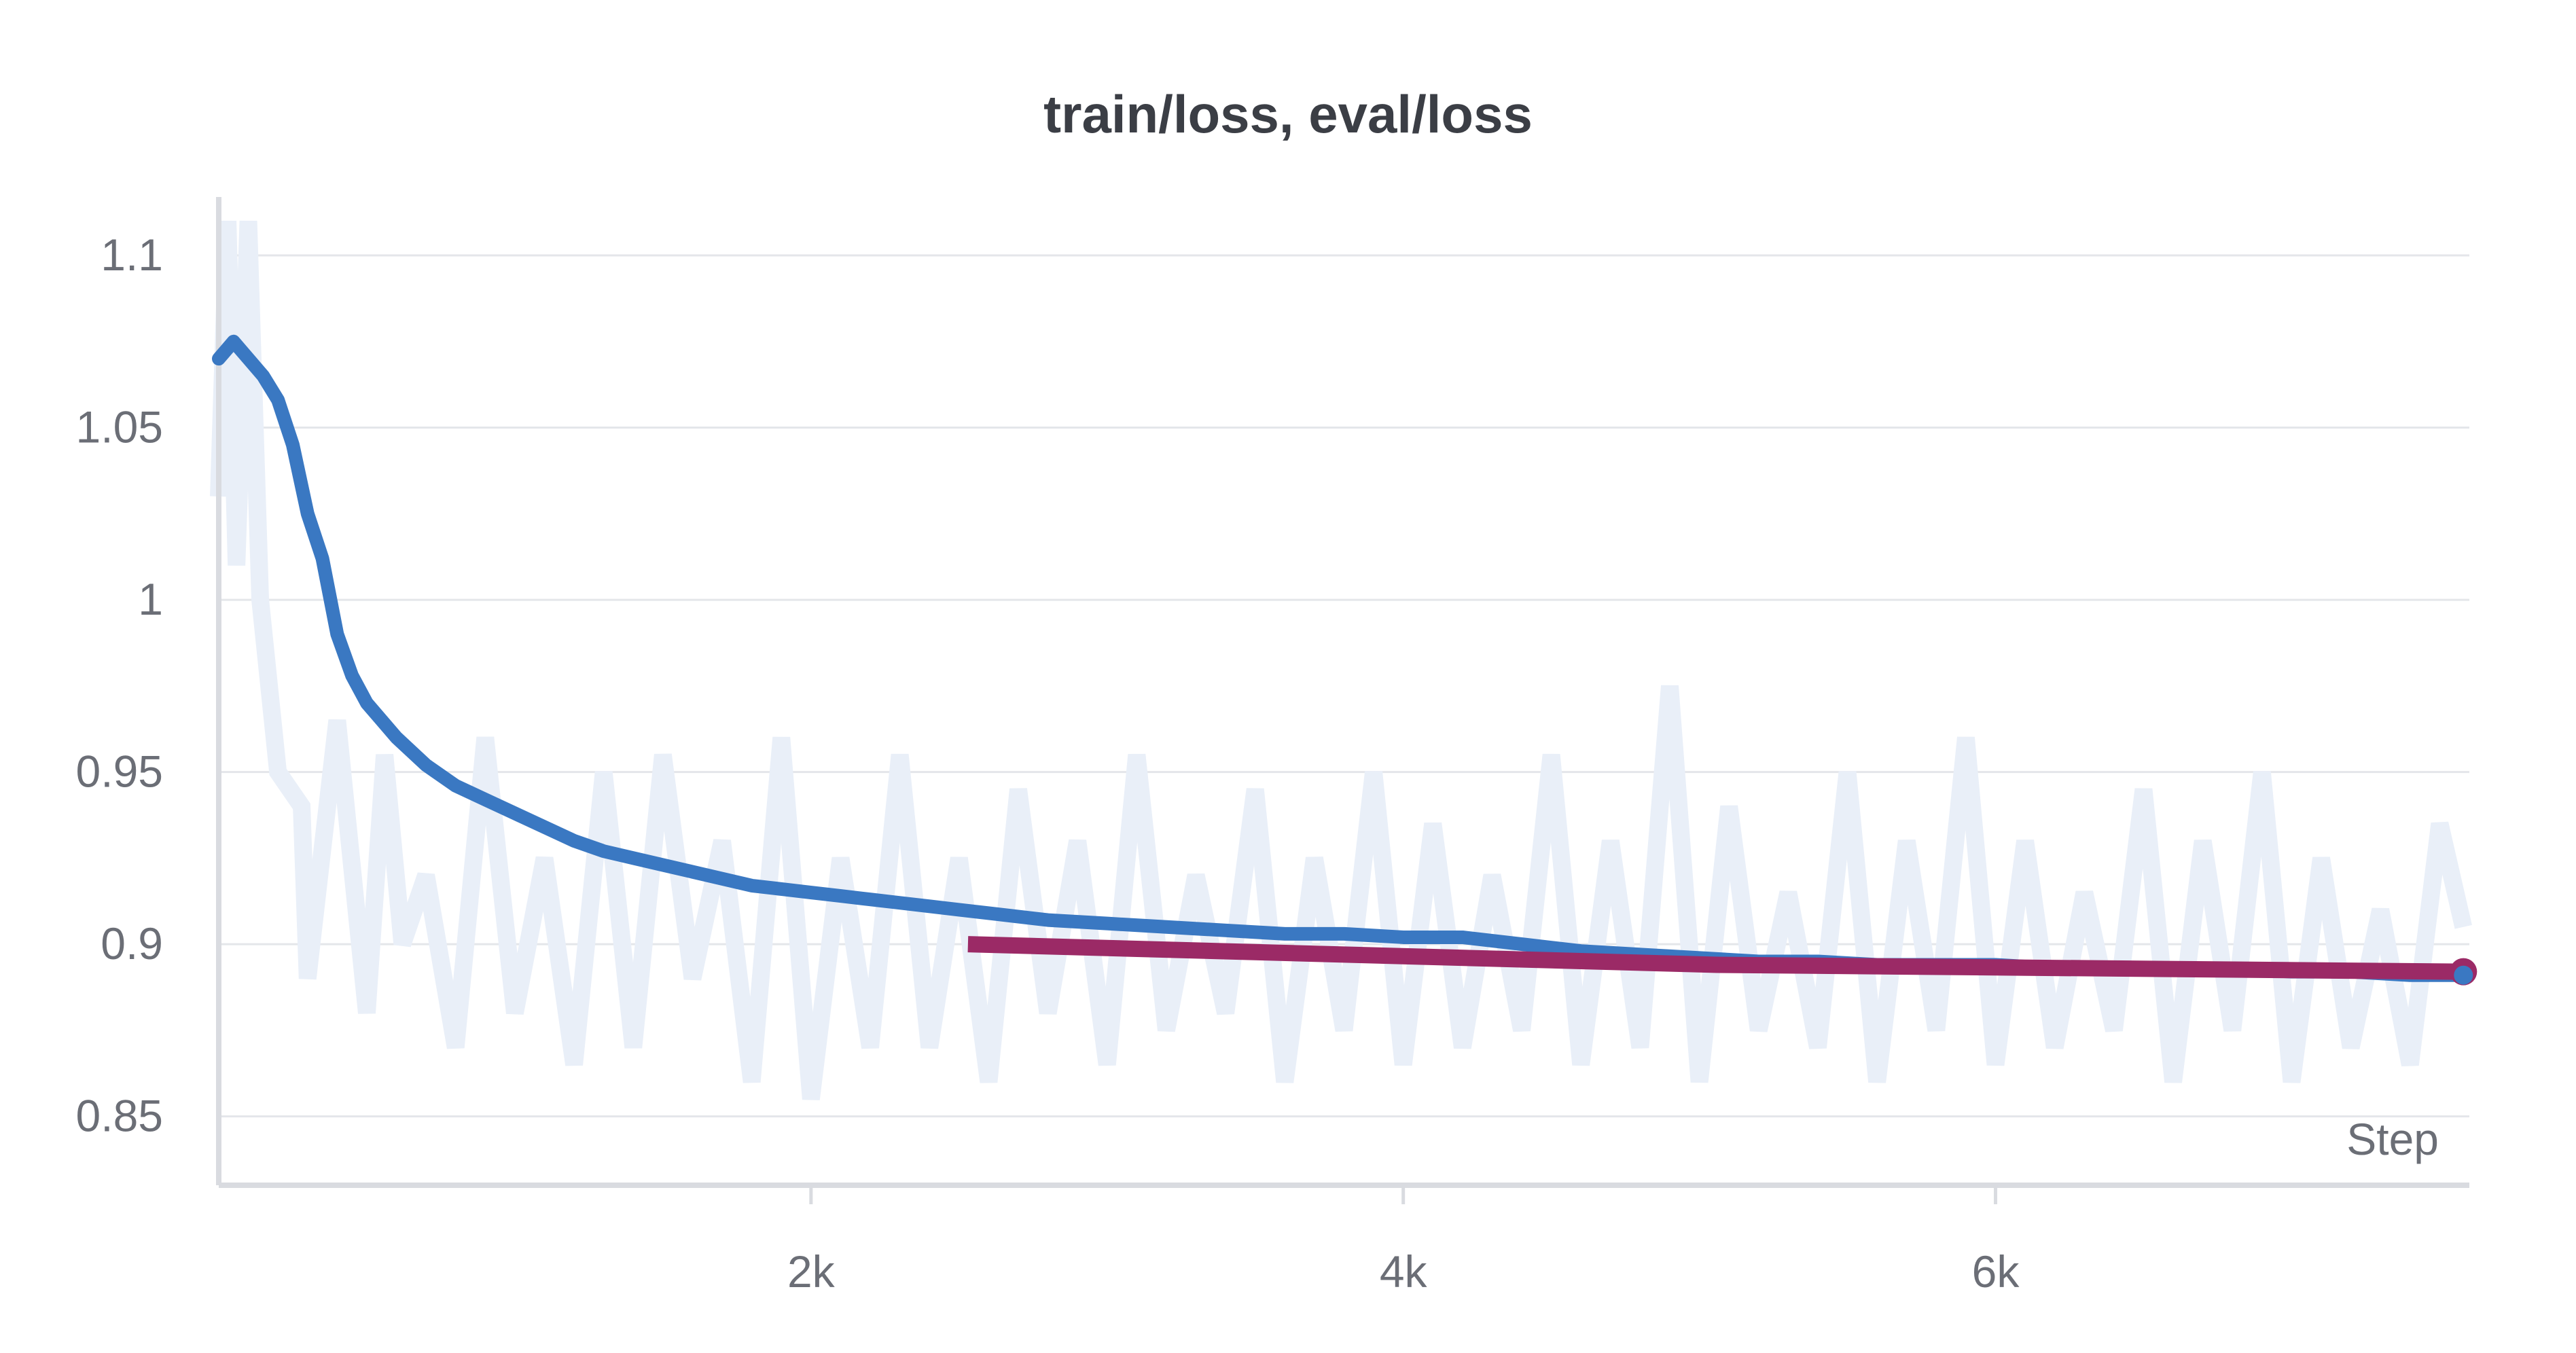  Describe the element at coordinates (150, 599) in the screenshot. I see `y-tick-label: 1` at that location.